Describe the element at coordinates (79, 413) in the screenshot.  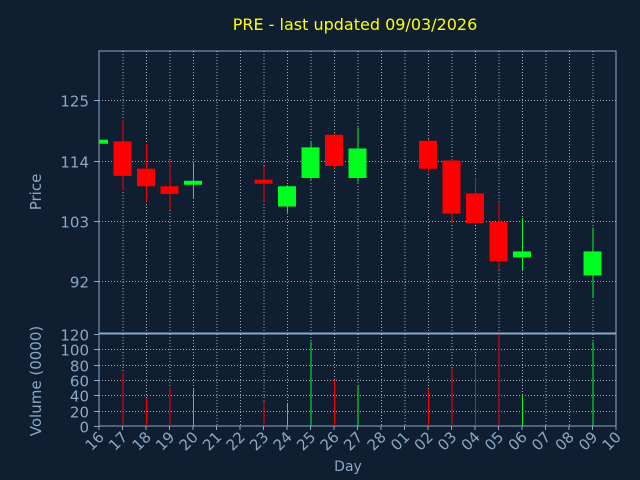
I see `volume-tick-label: 20` at that location.